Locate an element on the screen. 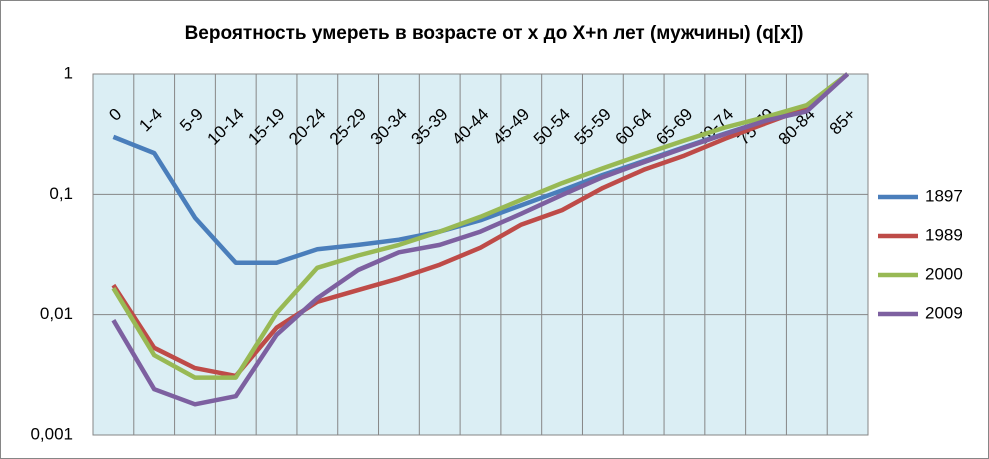 The width and height of the screenshot is (989, 459). legend-label: 1897 is located at coordinates (944, 195).